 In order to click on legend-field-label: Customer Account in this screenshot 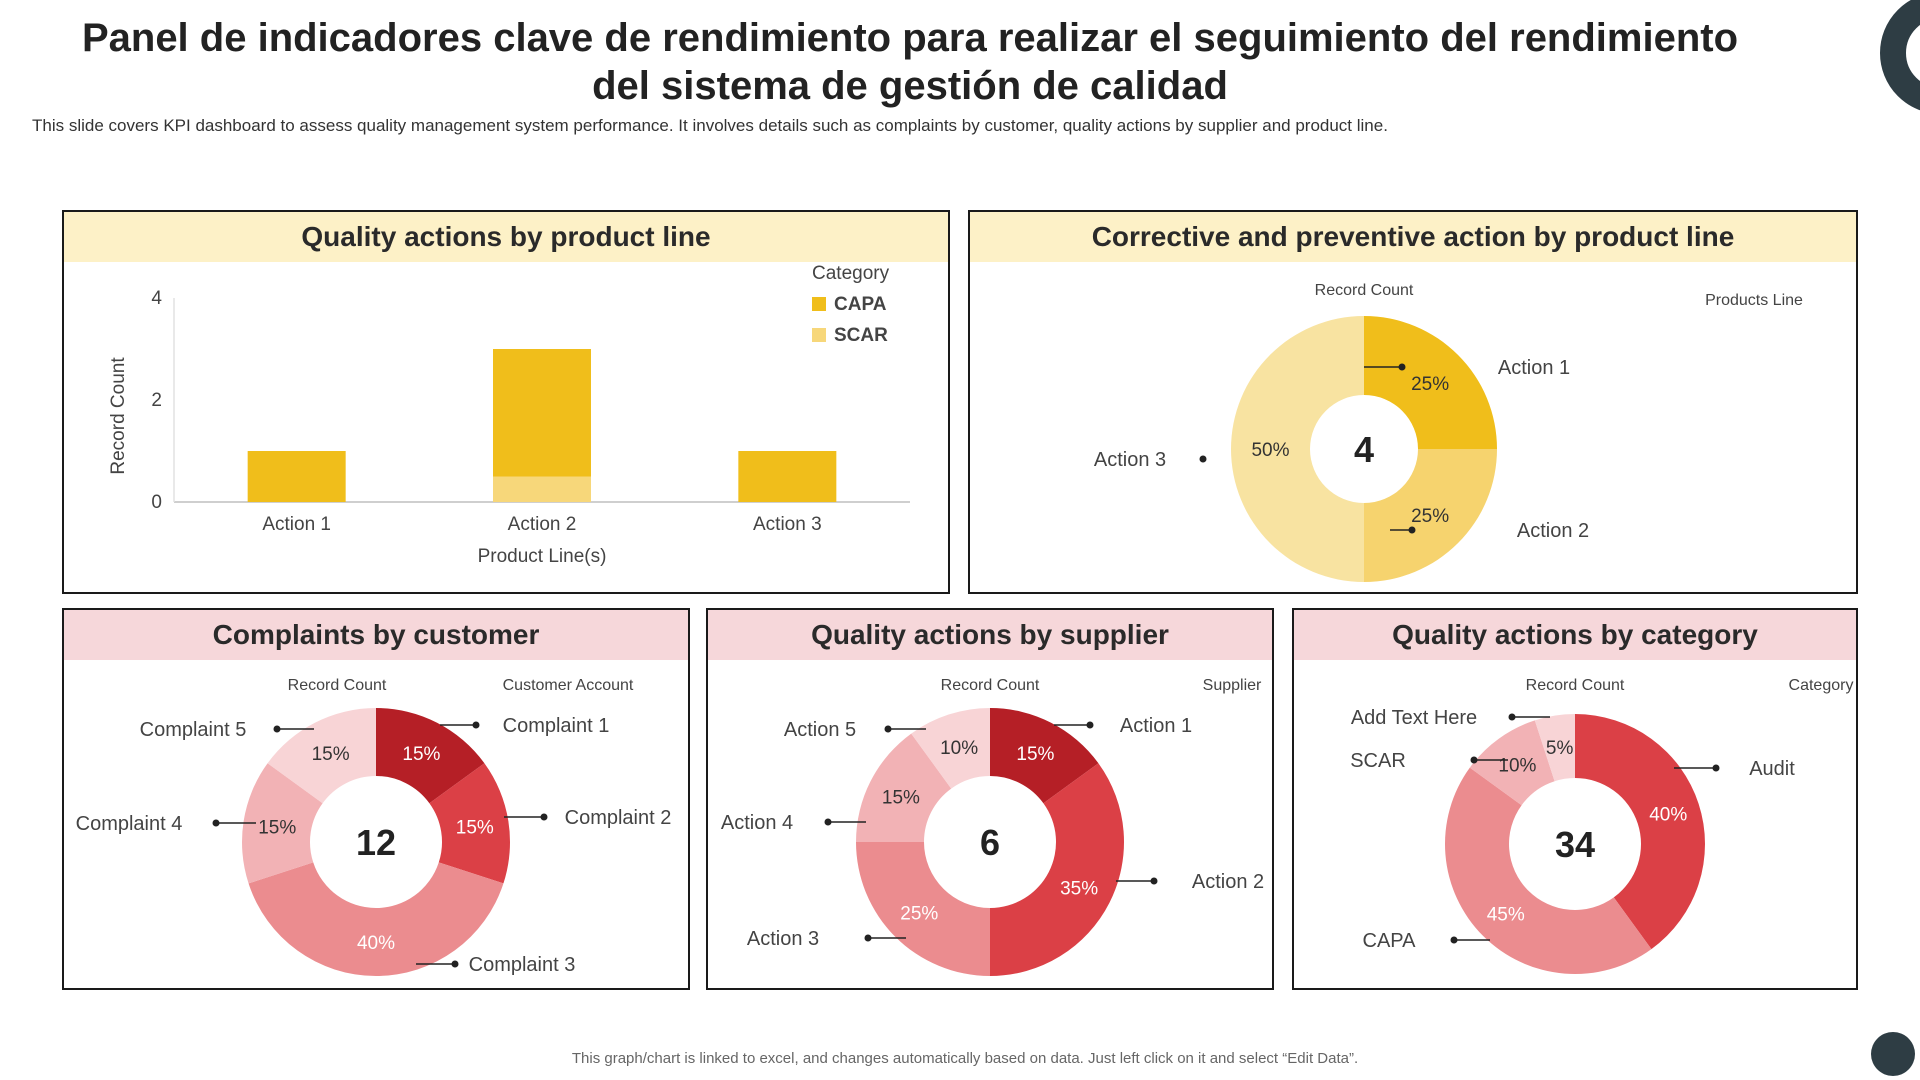, I will do `click(568, 685)`.